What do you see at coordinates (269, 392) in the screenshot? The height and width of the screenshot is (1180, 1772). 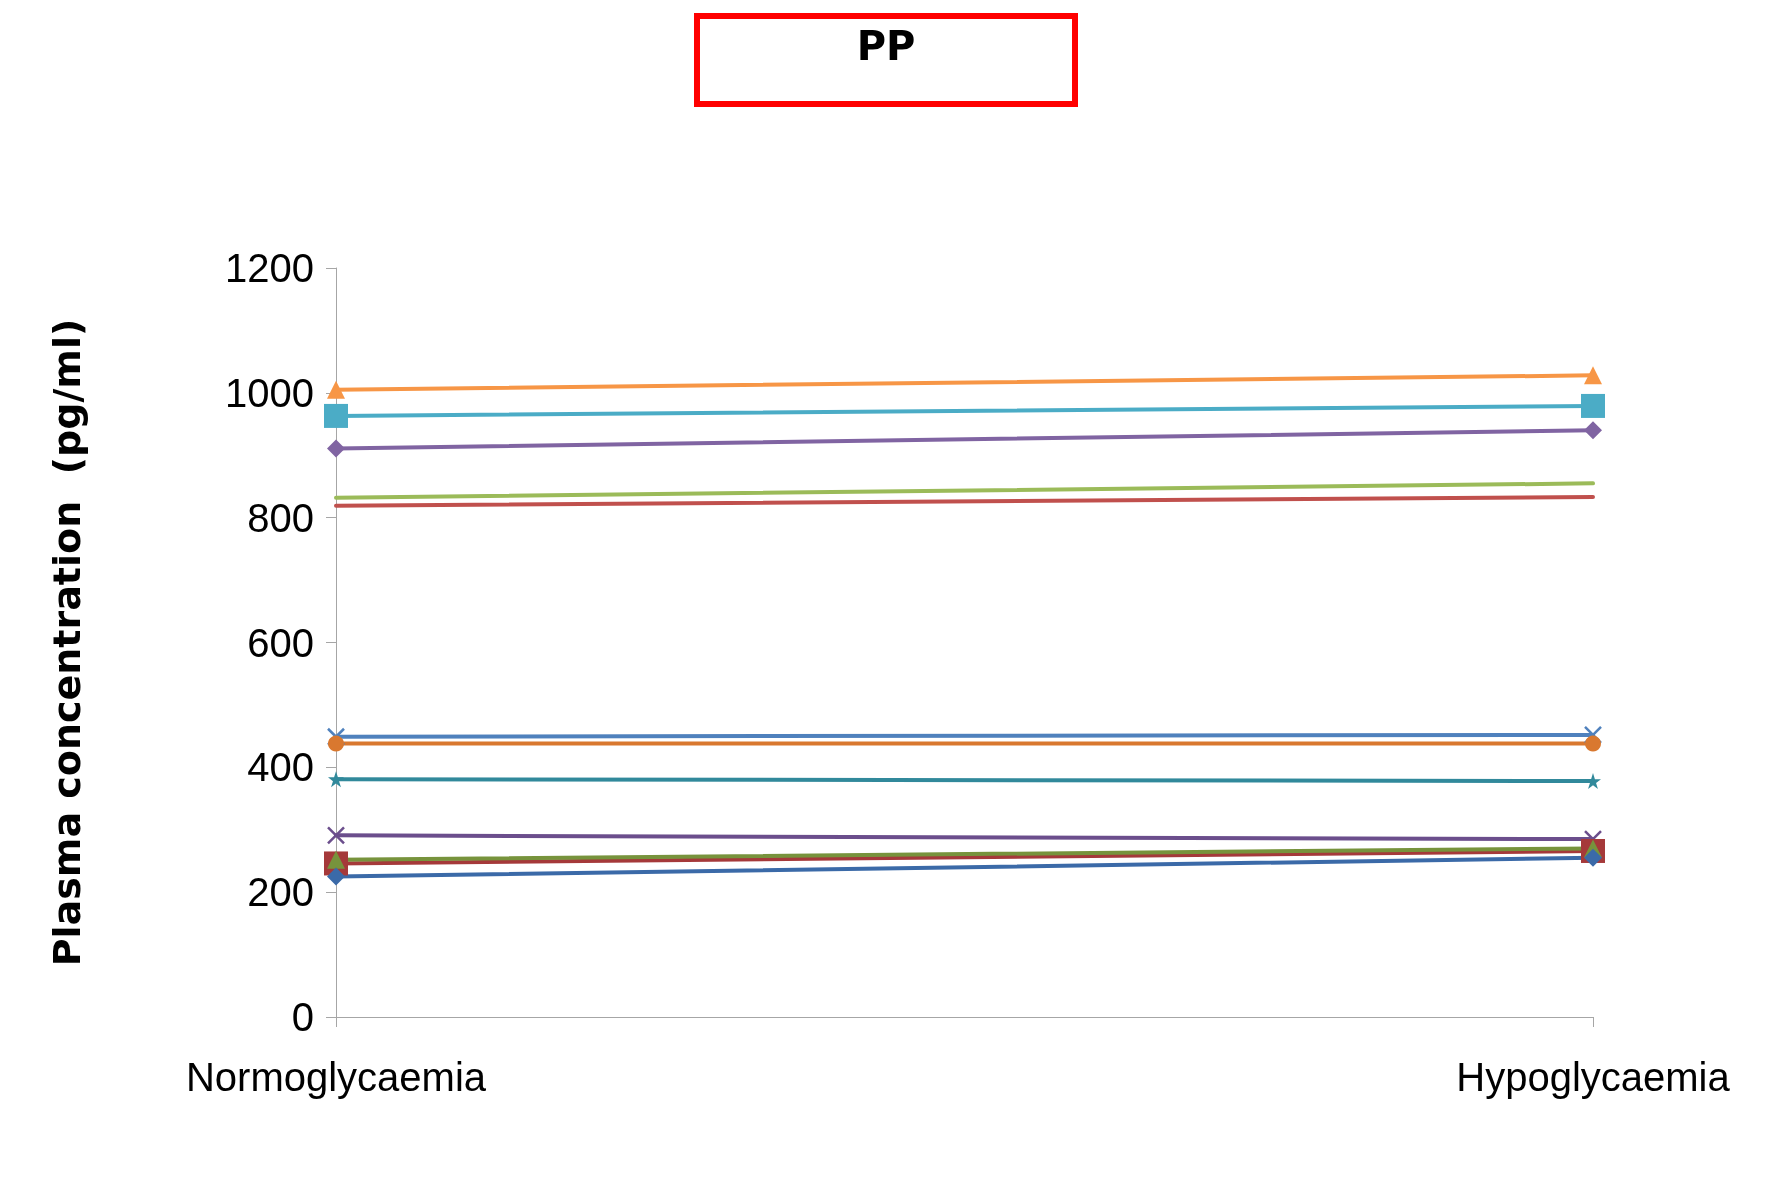 I see `y-tick-label: 1000` at bounding box center [269, 392].